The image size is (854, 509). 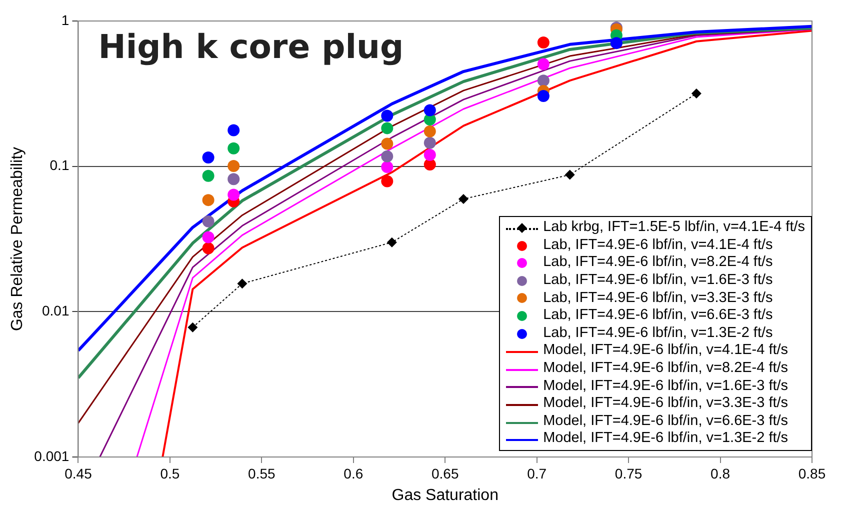 I want to click on y-tick-label: 0.001, so click(x=52, y=456).